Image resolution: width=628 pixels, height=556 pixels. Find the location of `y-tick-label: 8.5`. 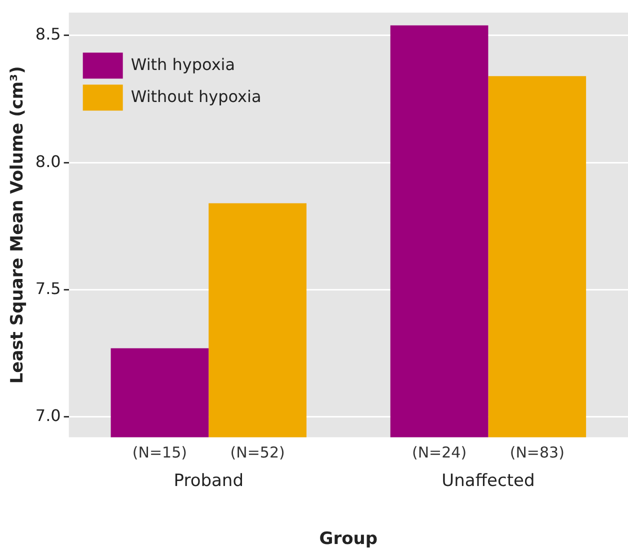

y-tick-label: 8.5 is located at coordinates (48, 34).